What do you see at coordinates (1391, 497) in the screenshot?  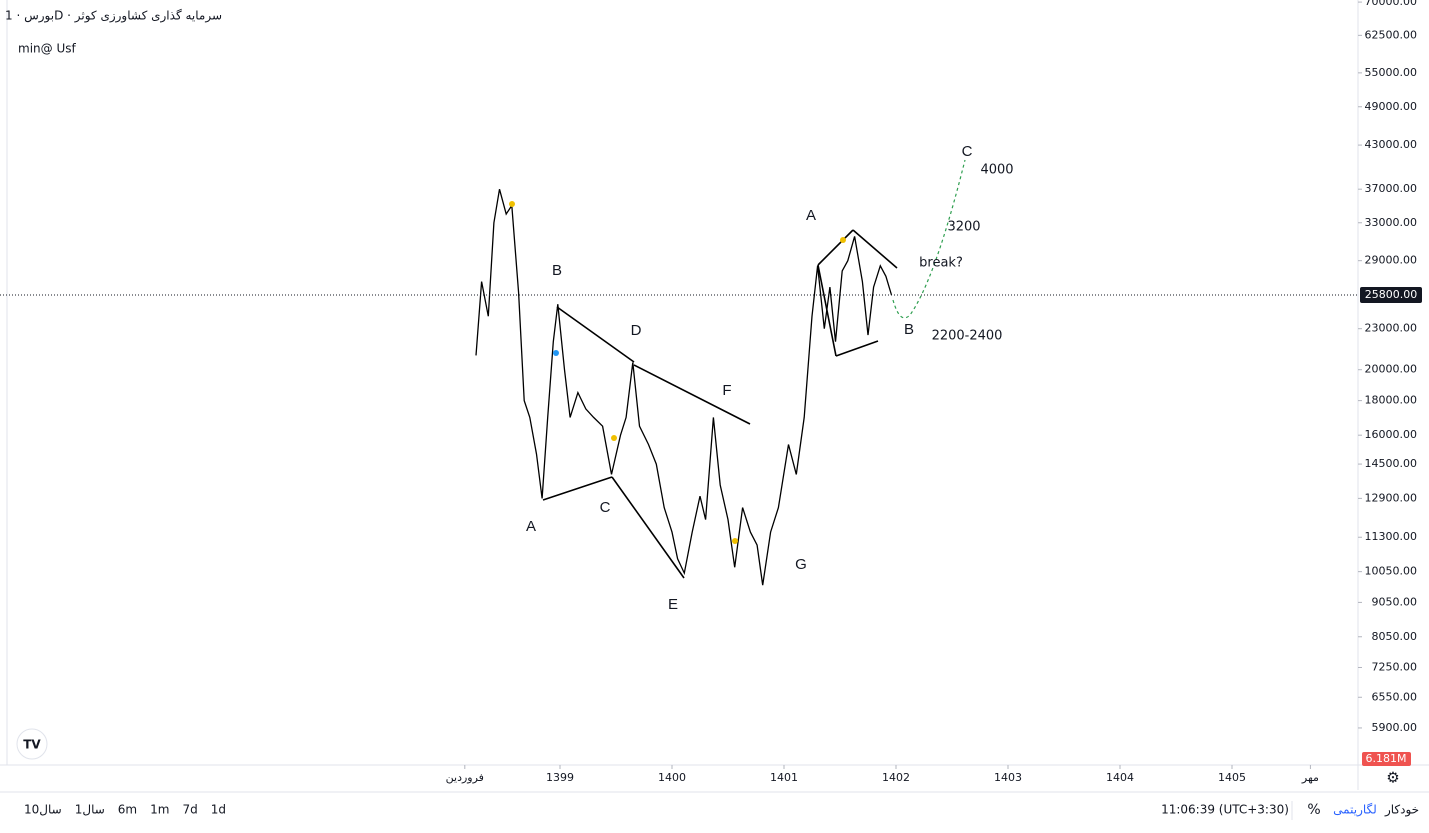 I see `y-tick-label: 12900.00` at bounding box center [1391, 497].